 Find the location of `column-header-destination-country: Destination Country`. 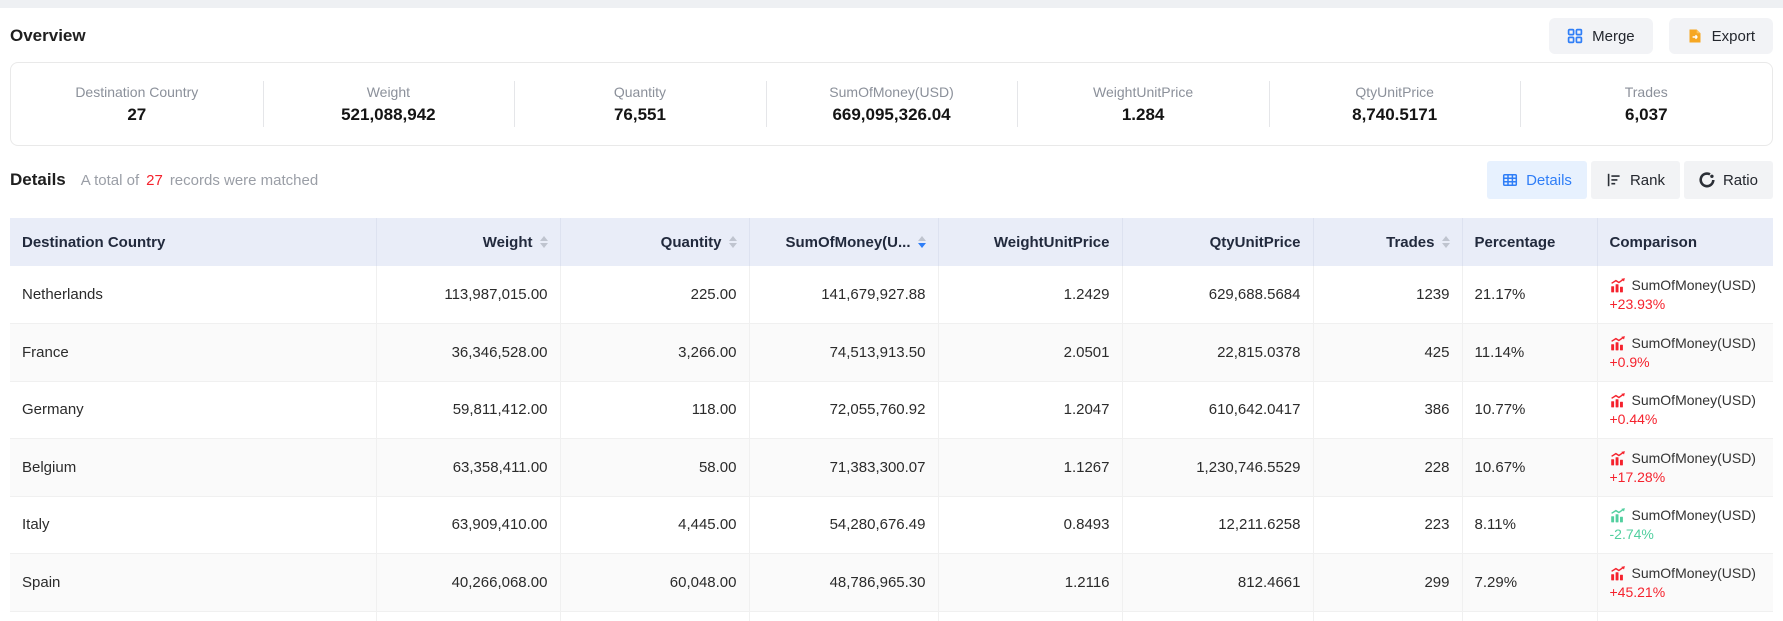

column-header-destination-country: Destination Country is located at coordinates (193, 242).